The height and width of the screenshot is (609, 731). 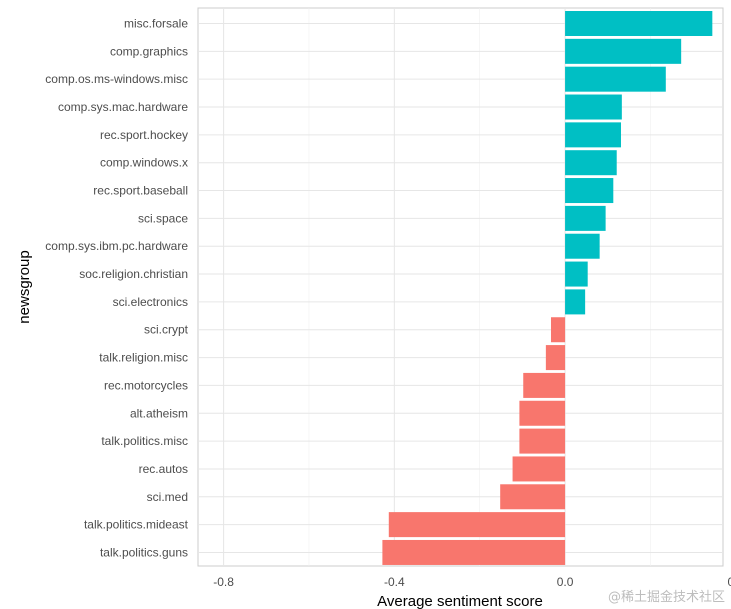 What do you see at coordinates (149, 51) in the screenshot?
I see `y-tick-label: comp.graphics` at bounding box center [149, 51].